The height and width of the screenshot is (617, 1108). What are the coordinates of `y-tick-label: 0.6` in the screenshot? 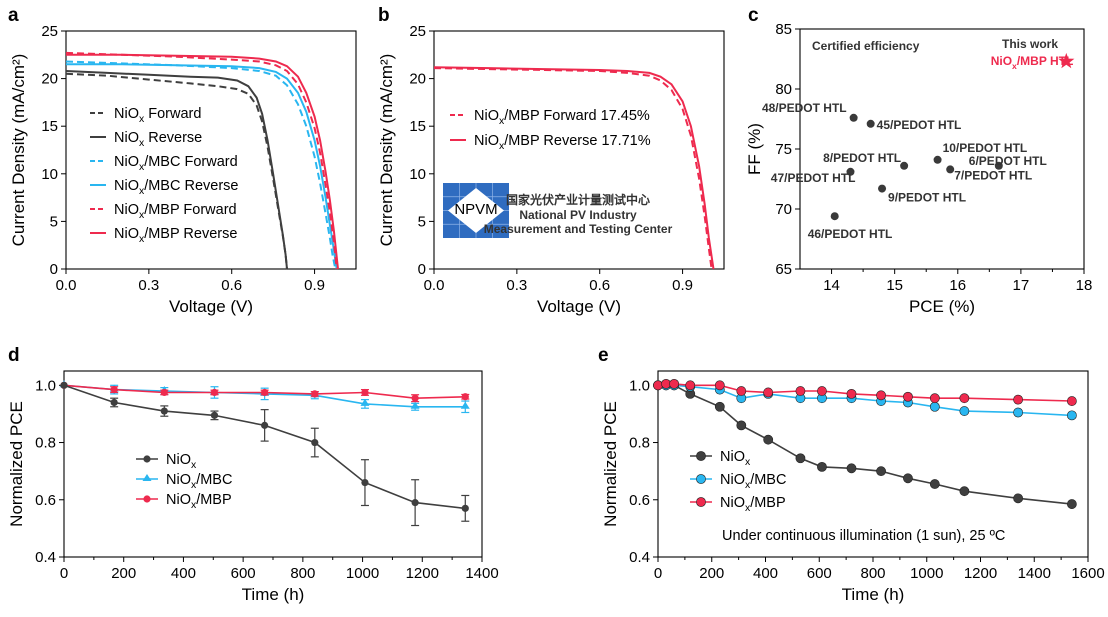 It's located at (639, 500).